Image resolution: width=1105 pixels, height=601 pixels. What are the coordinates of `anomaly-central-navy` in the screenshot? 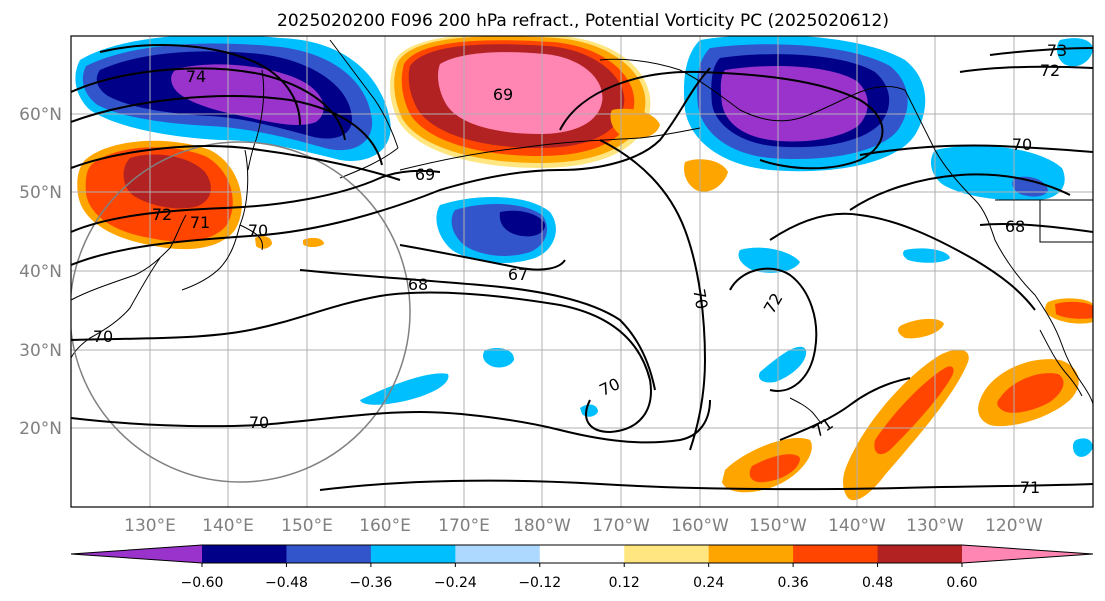 It's located at (522, 223).